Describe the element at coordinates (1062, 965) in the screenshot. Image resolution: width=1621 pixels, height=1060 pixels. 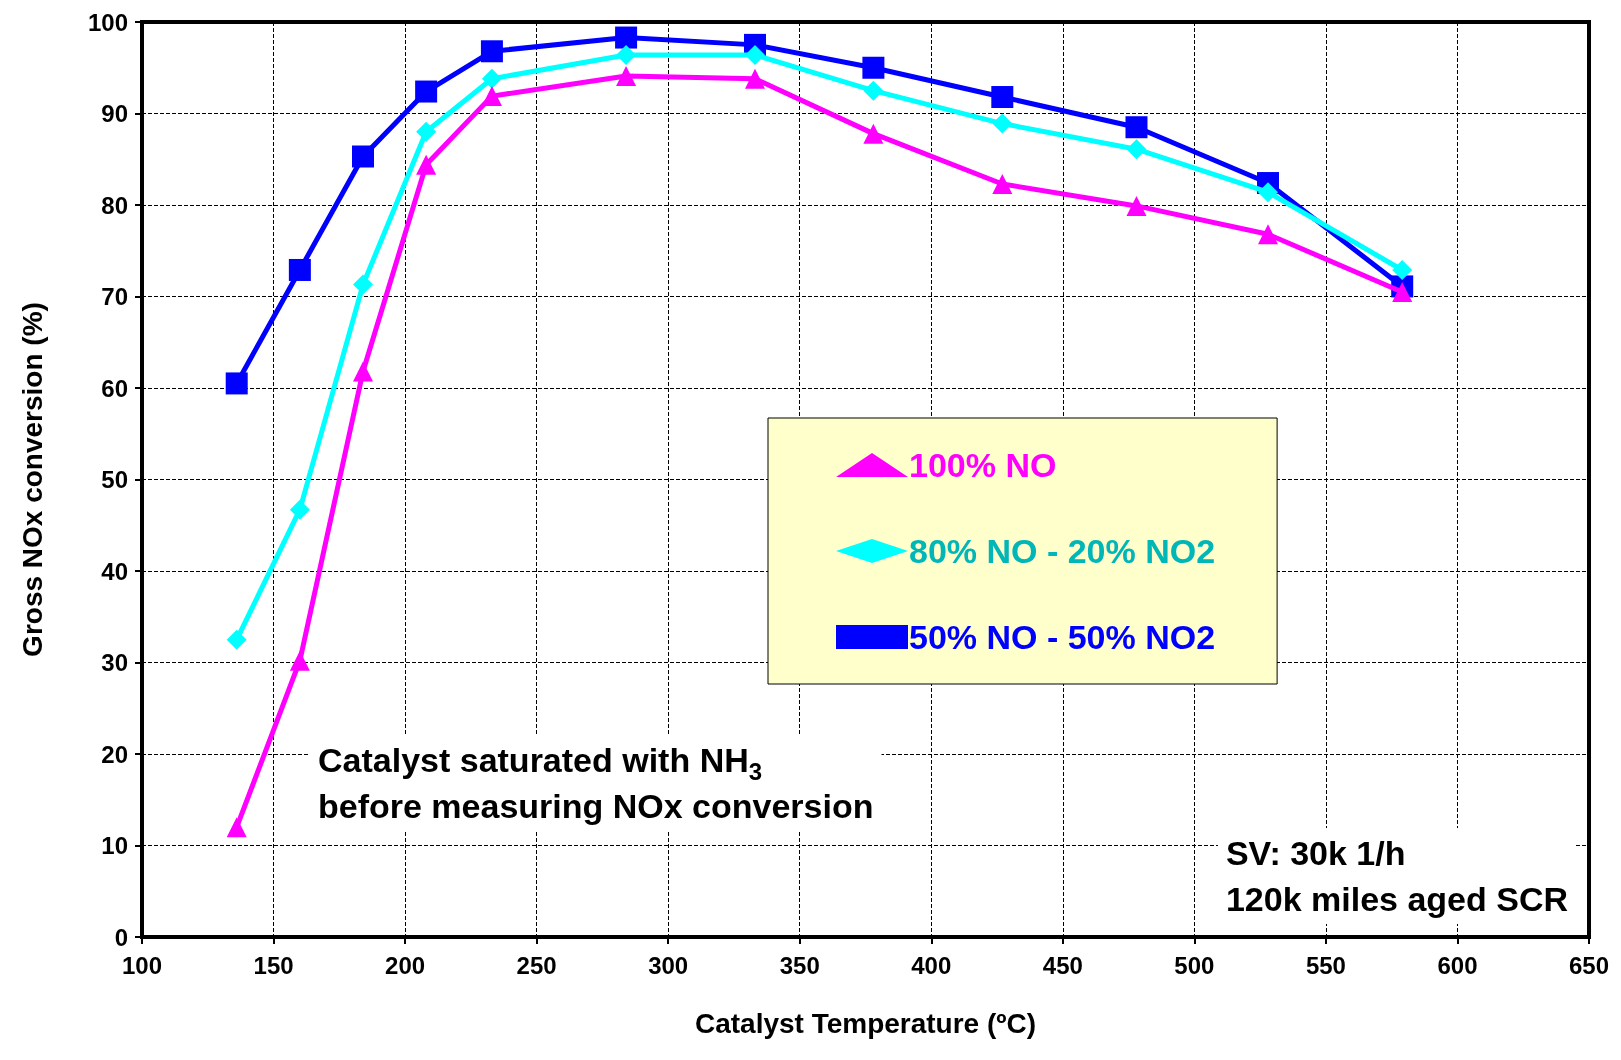
I see `x-tick-label: 450` at that location.